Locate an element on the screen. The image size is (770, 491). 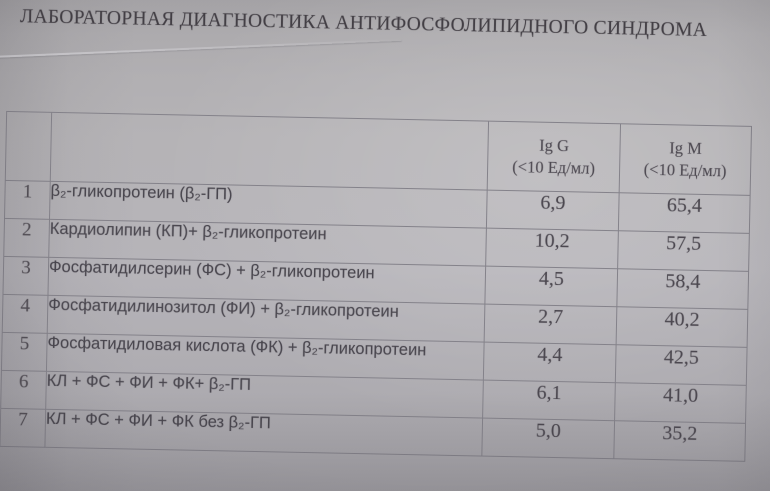
row-number-cell: 3 is located at coordinates (25, 276).